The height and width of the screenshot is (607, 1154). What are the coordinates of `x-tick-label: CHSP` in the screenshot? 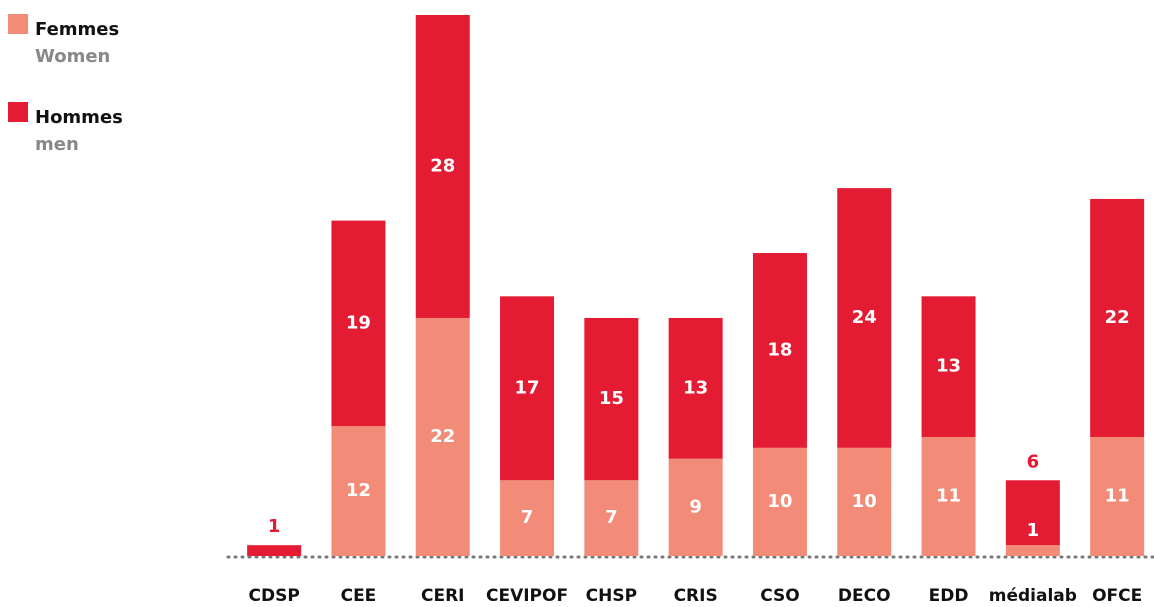 It's located at (611, 594).